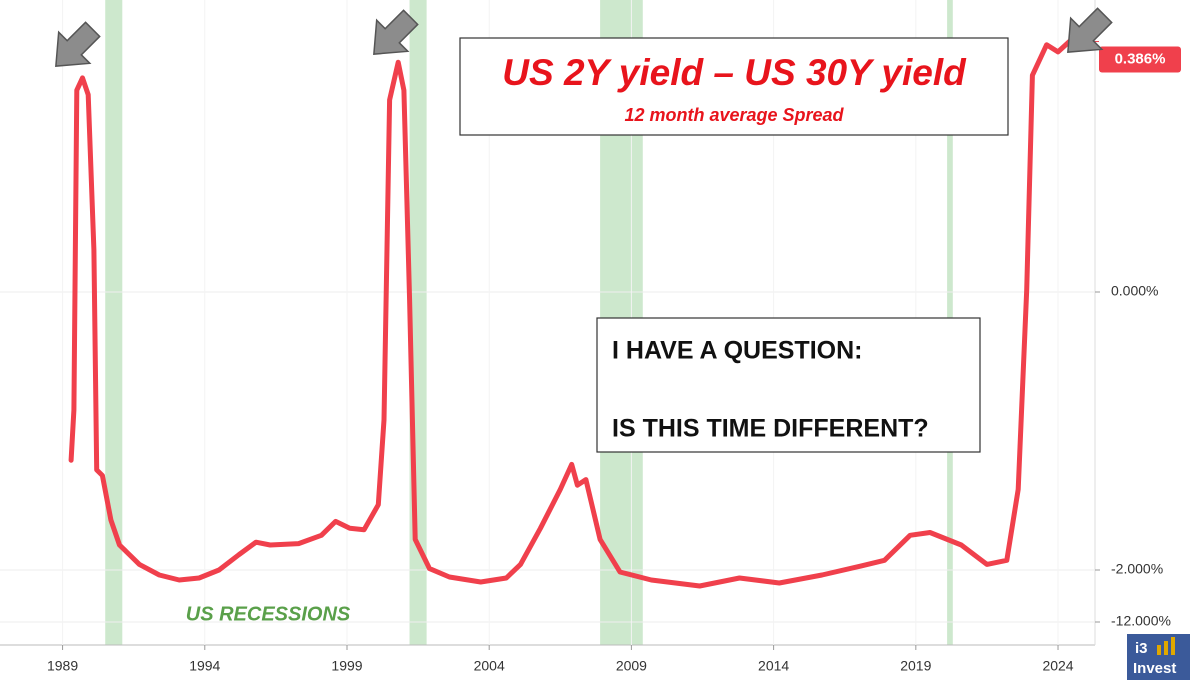 Image resolution: width=1200 pixels, height=687 pixels. I want to click on last-value-box, so click(1140, 59).